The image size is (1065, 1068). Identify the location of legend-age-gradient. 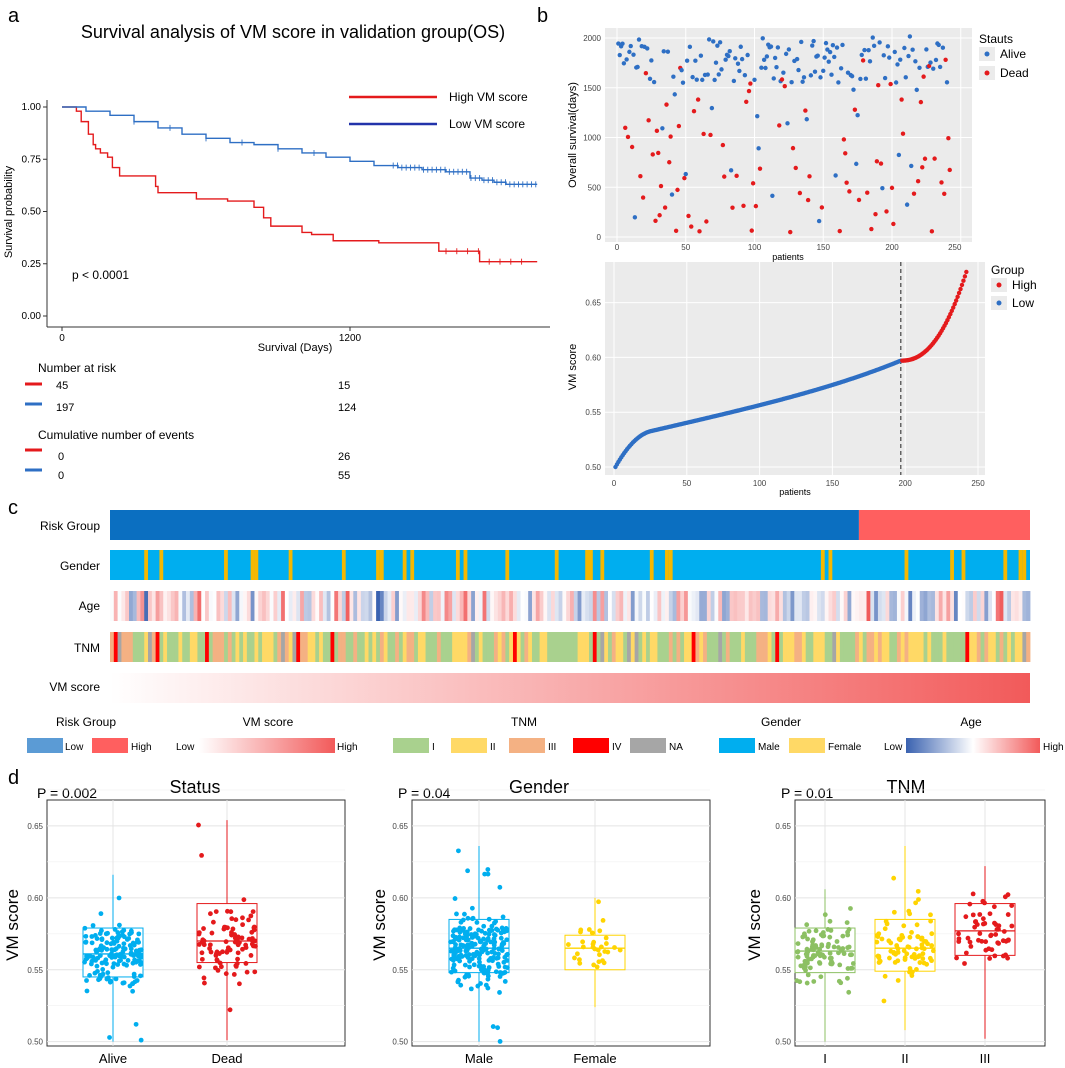
(973, 745).